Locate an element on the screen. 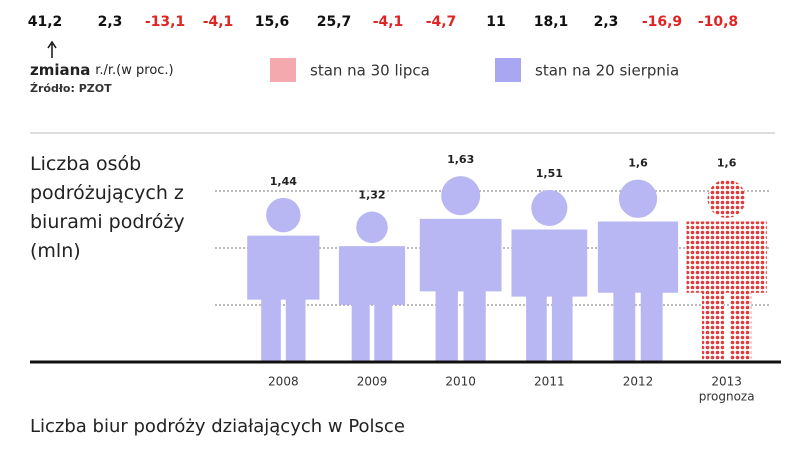  change-value: 15,6 is located at coordinates (272, 22).